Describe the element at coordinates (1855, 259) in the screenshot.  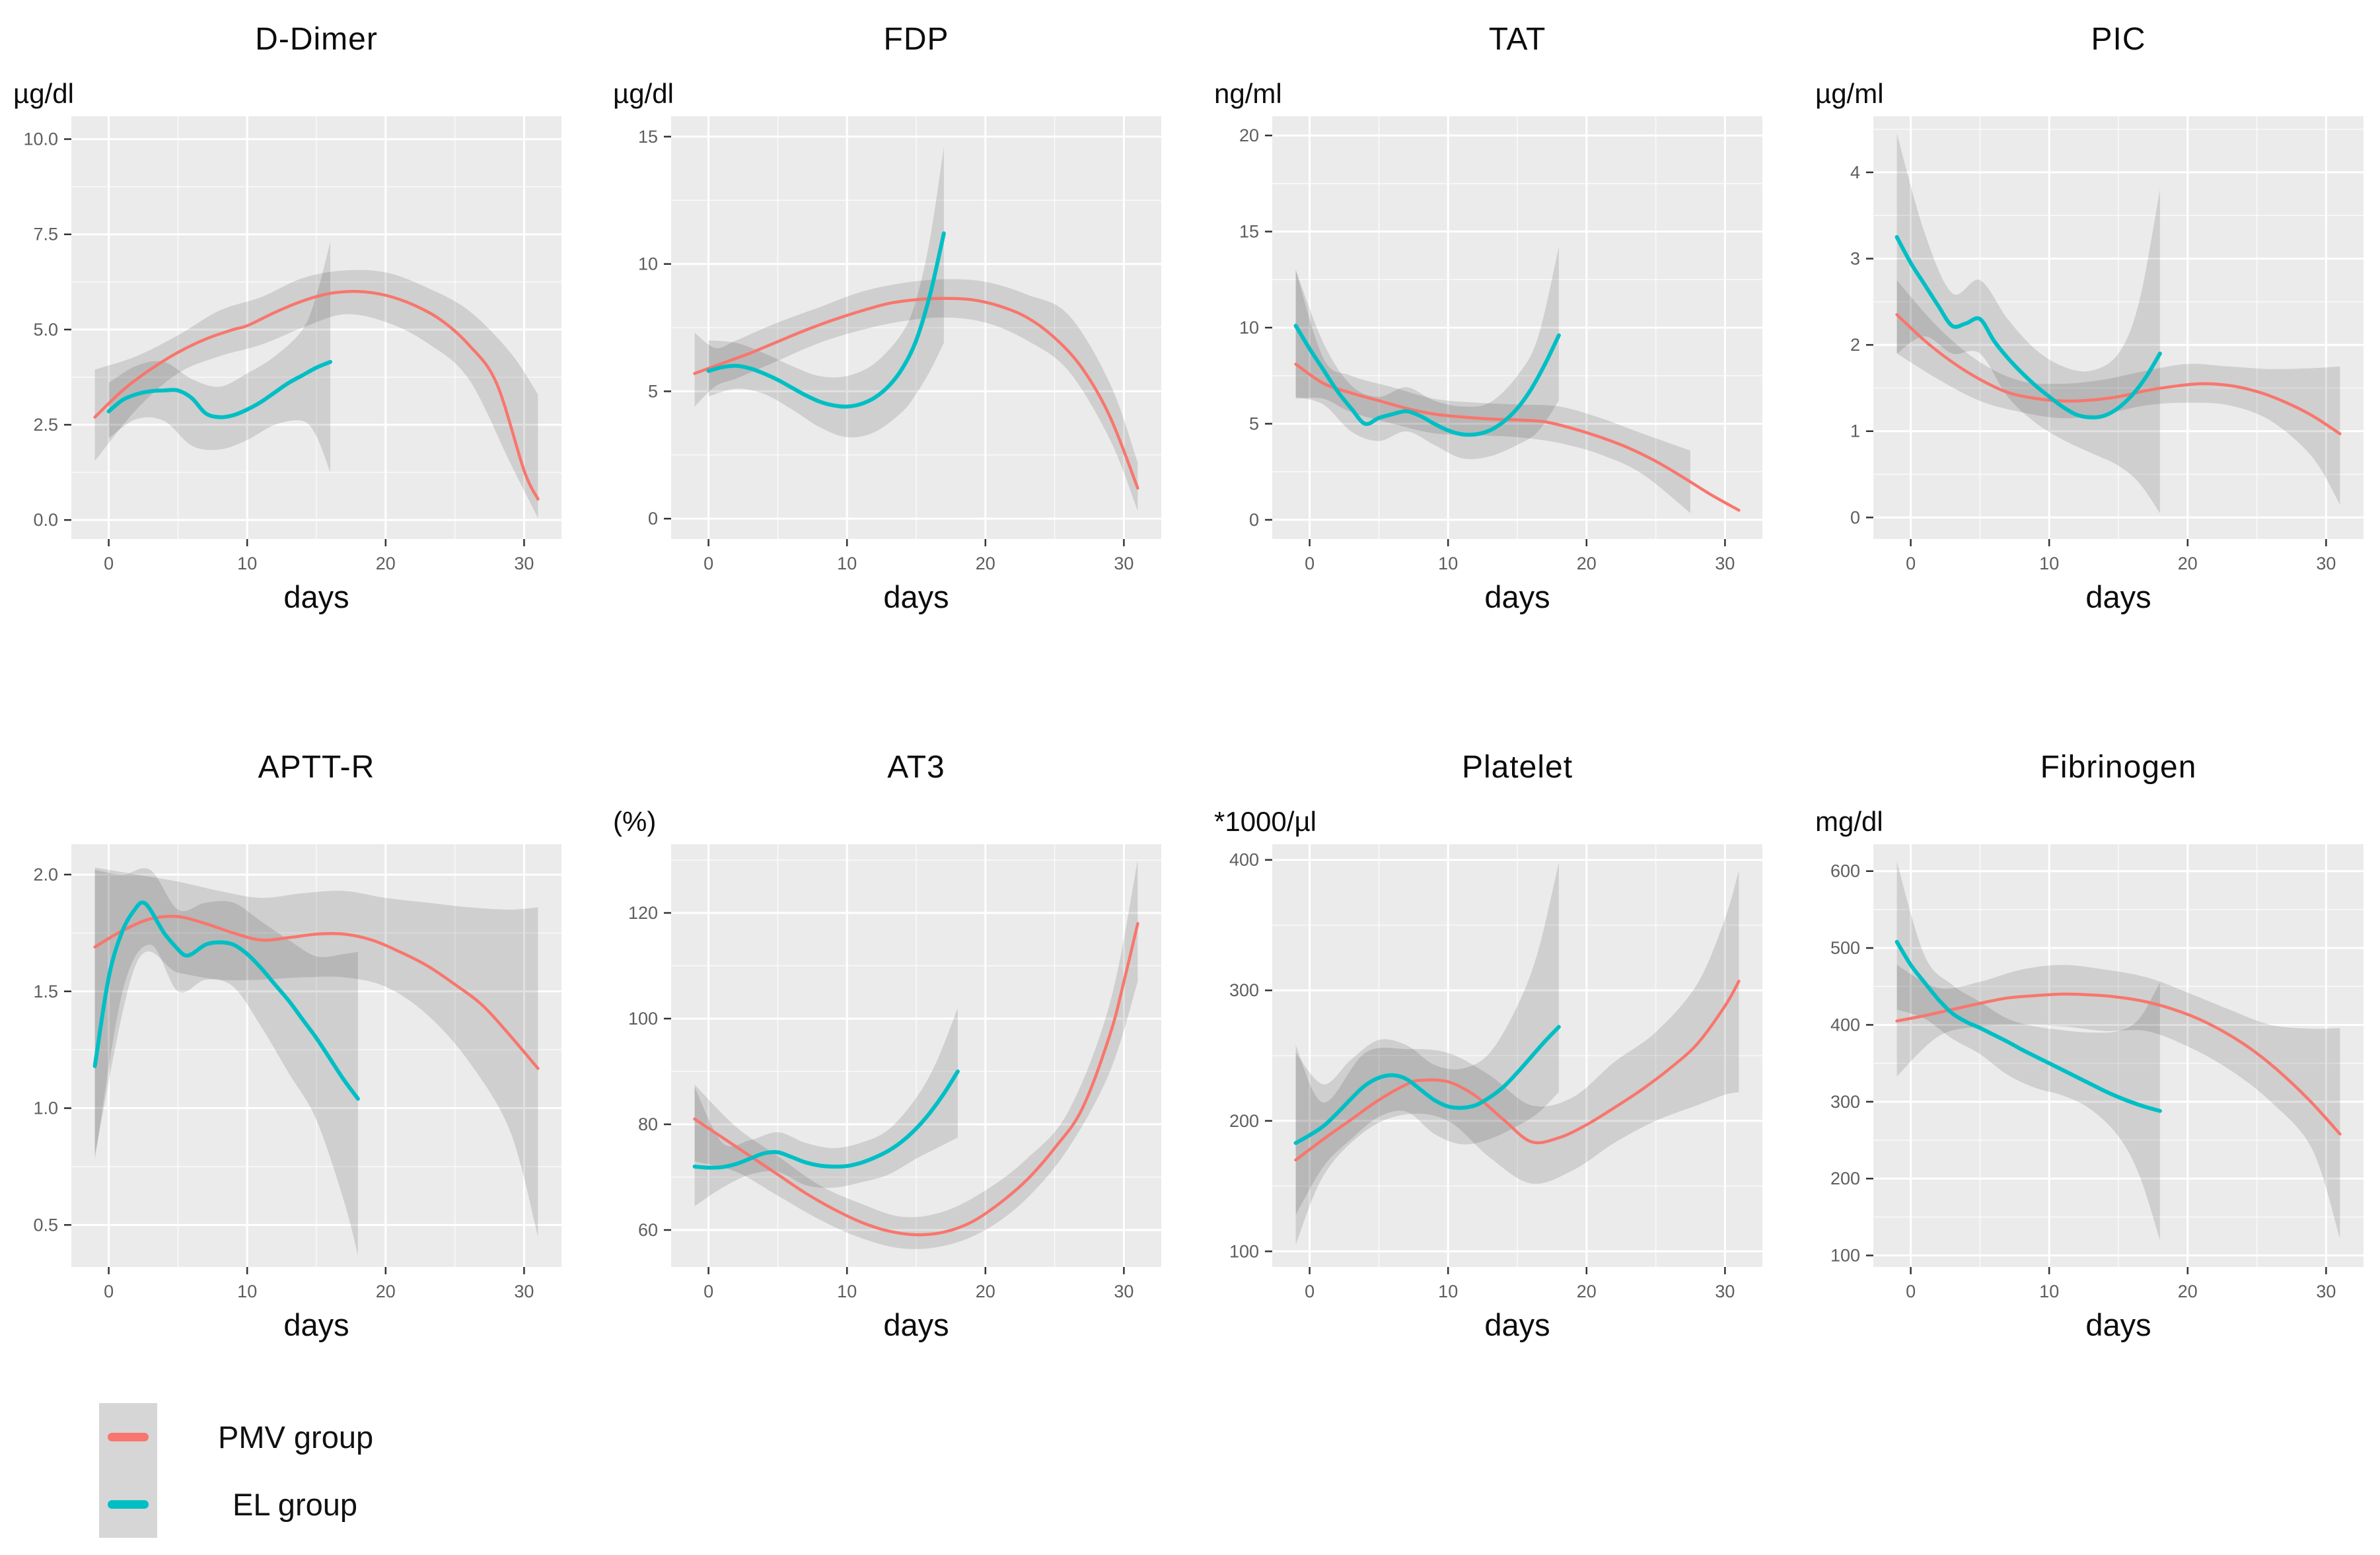
I see `y-tick-label: 3` at that location.